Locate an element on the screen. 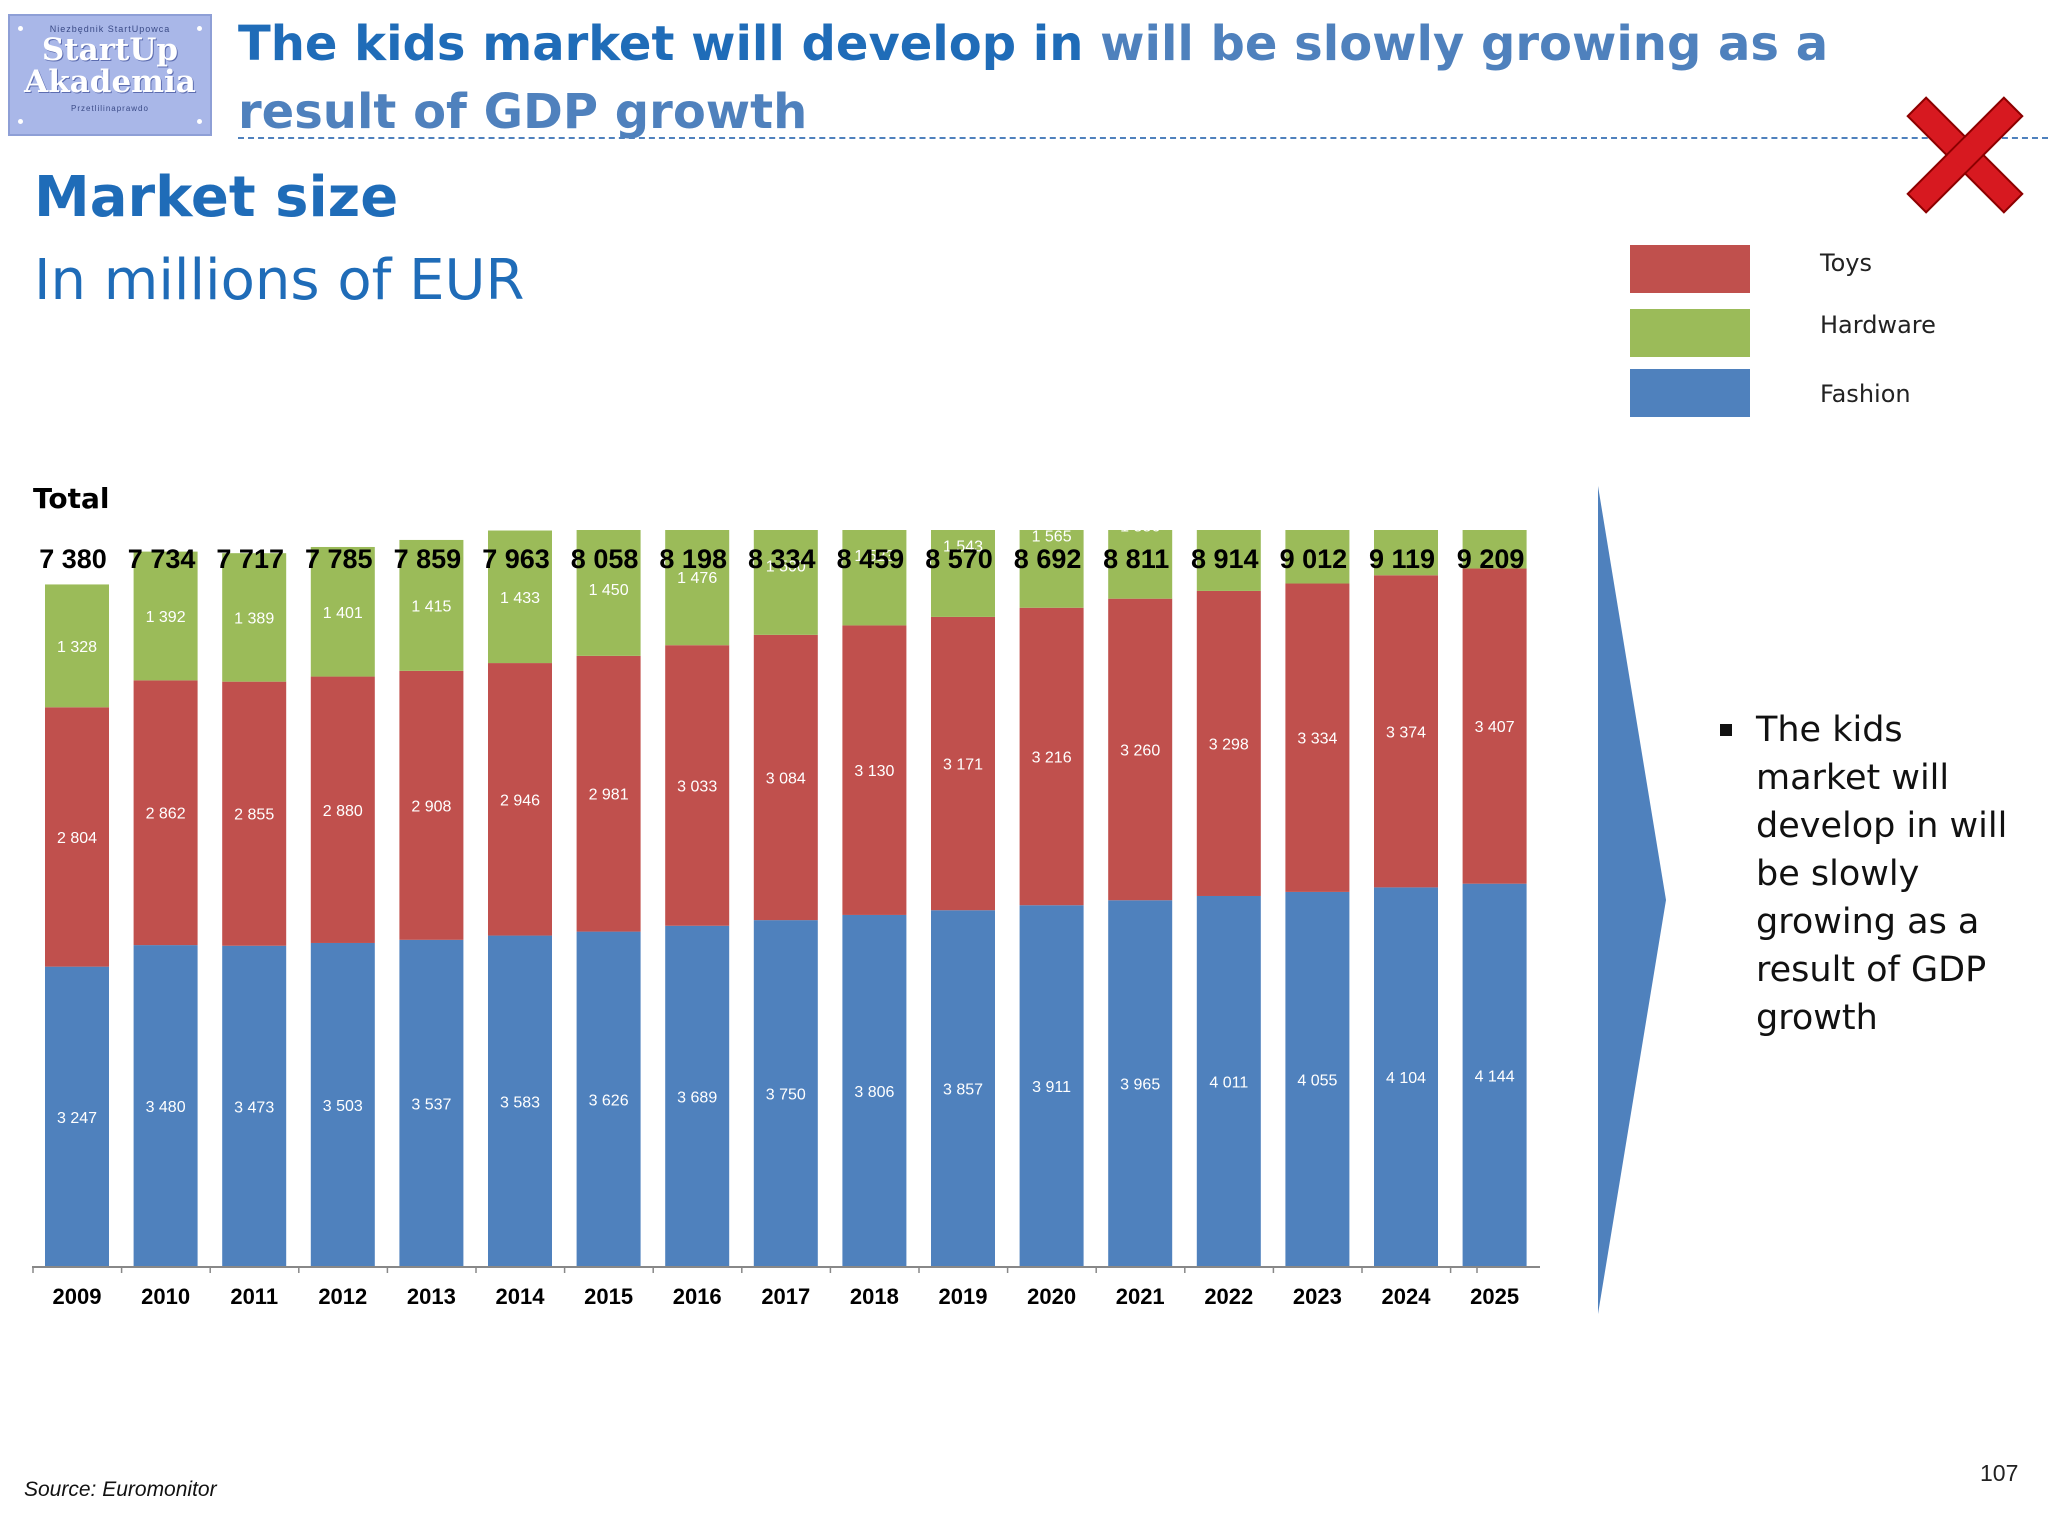  x-tick-label: 2016 is located at coordinates (697, 1296).